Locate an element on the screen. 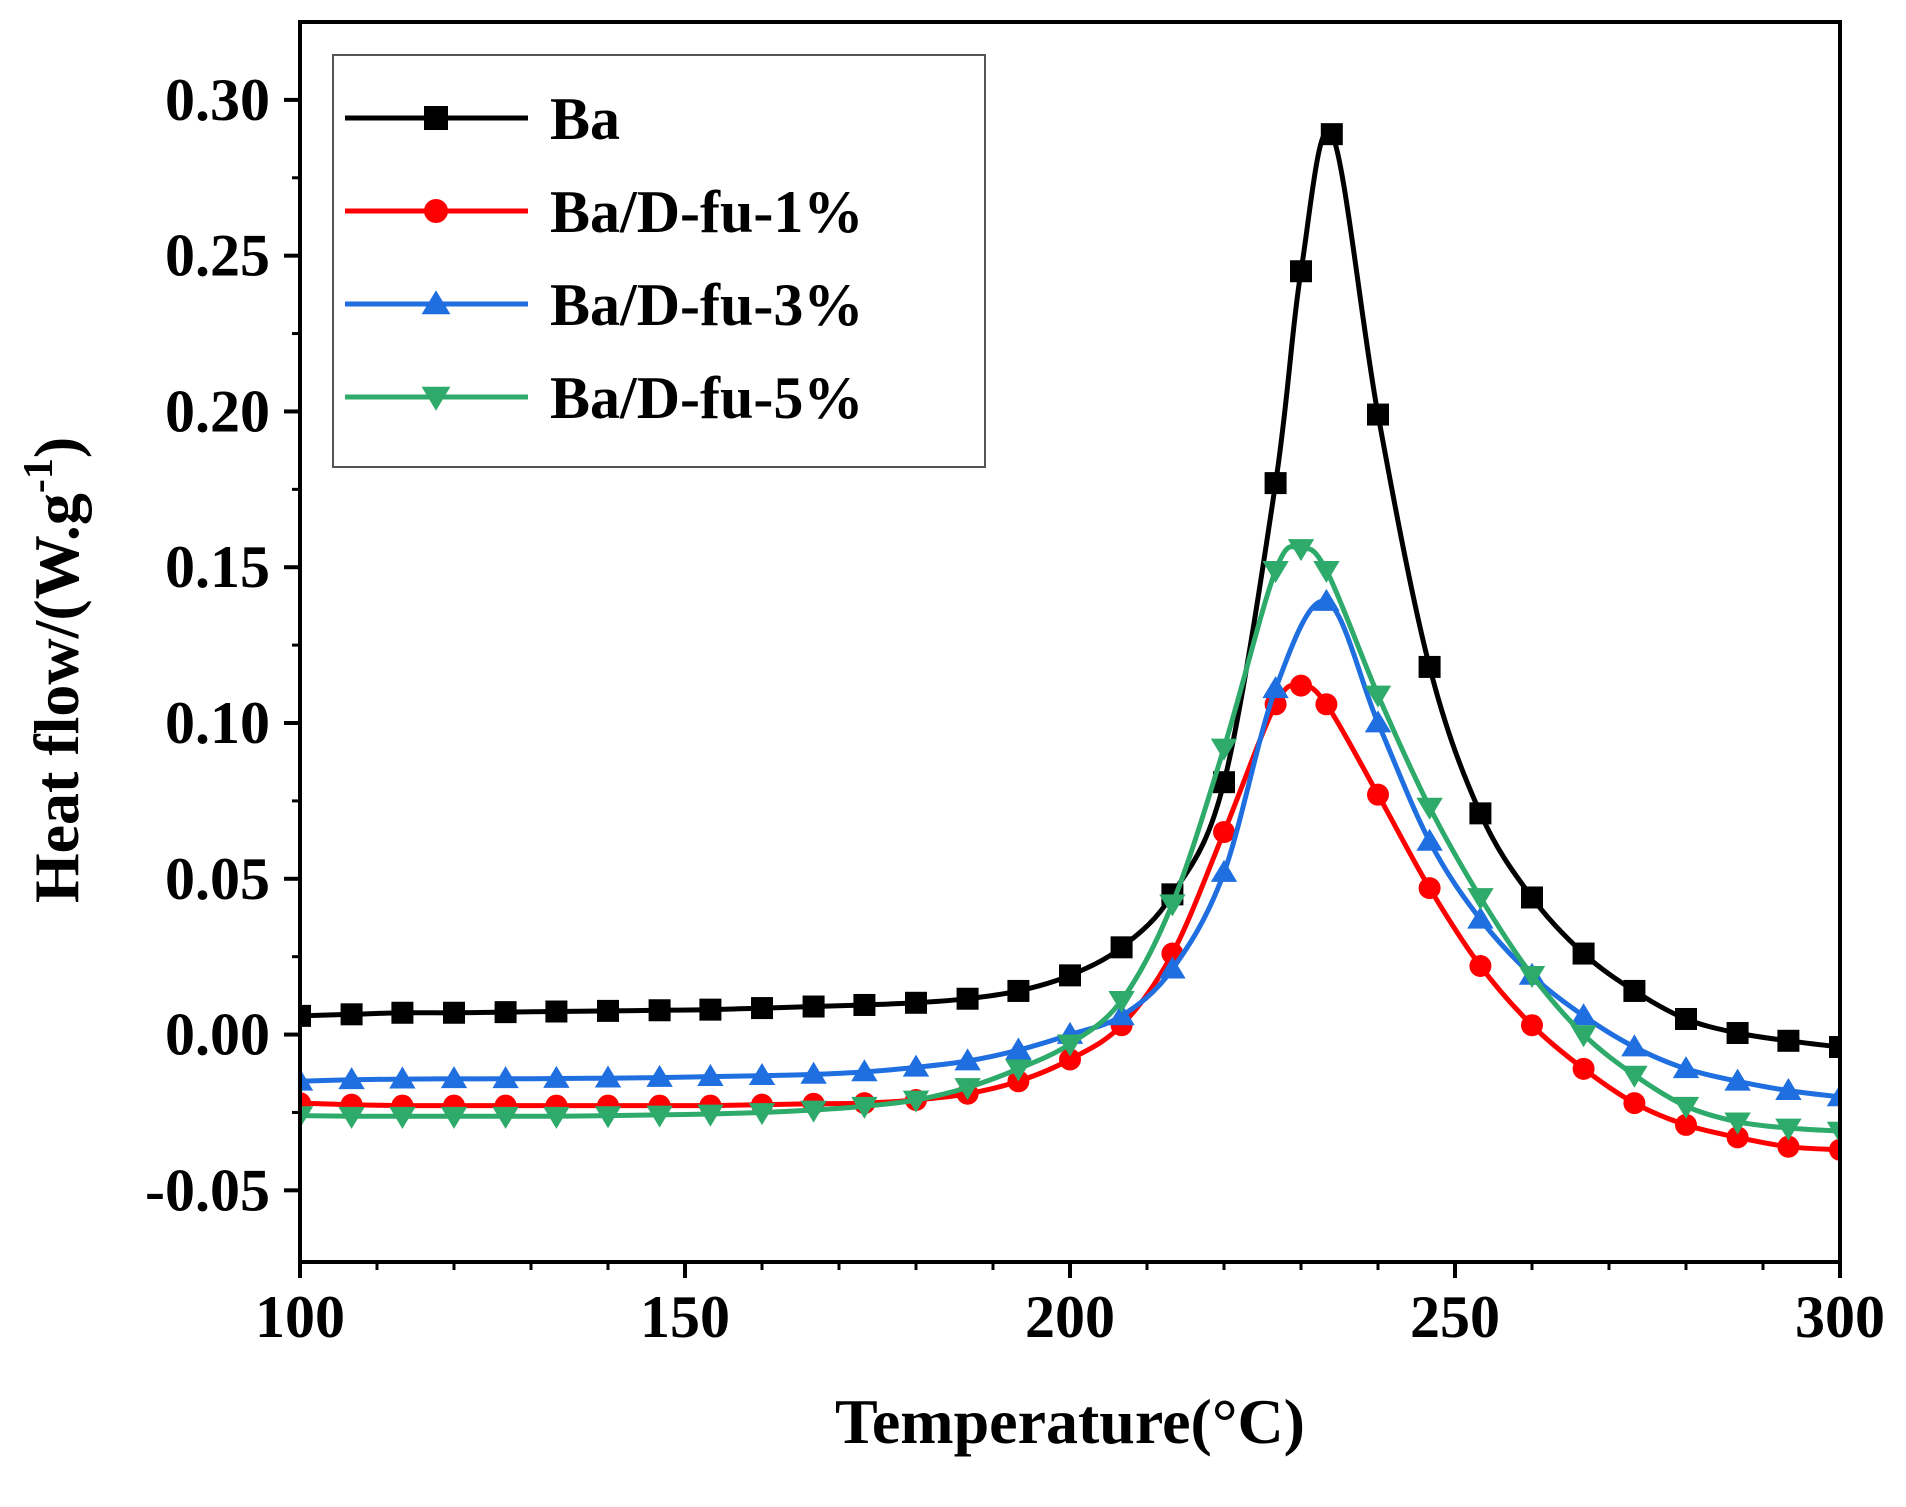 This screenshot has height=1507, width=1906. legend-label-1: Ba/D-fu-1% is located at coordinates (706, 212).